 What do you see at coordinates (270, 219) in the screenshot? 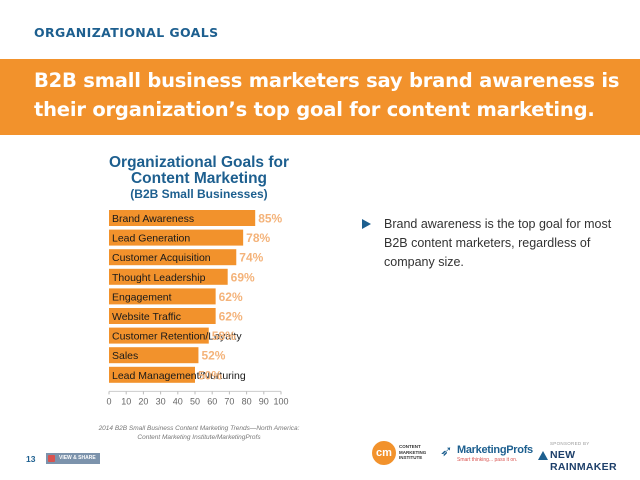
I see `value-label: 85%` at bounding box center [270, 219].